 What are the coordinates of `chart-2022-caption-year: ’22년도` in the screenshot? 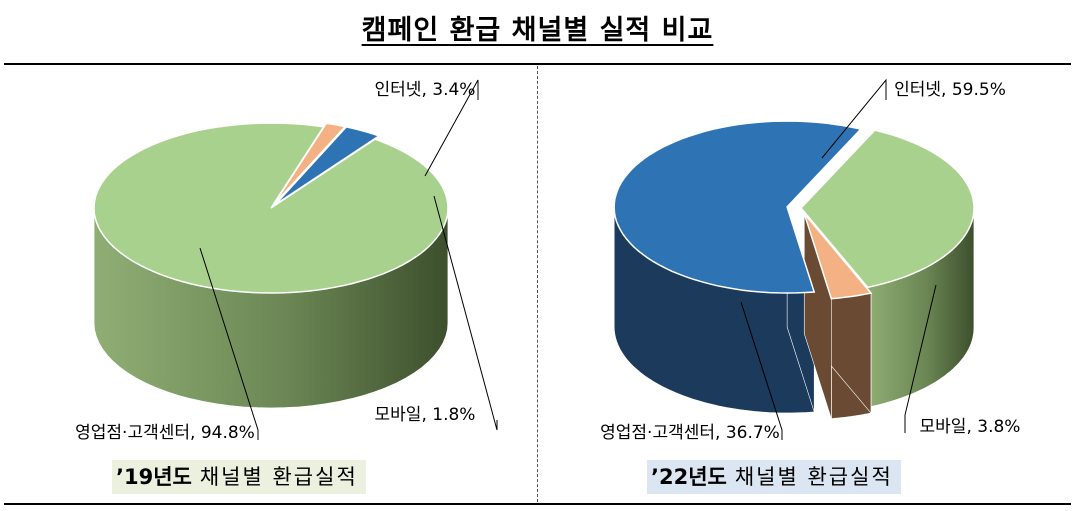 It's located at (689, 477).